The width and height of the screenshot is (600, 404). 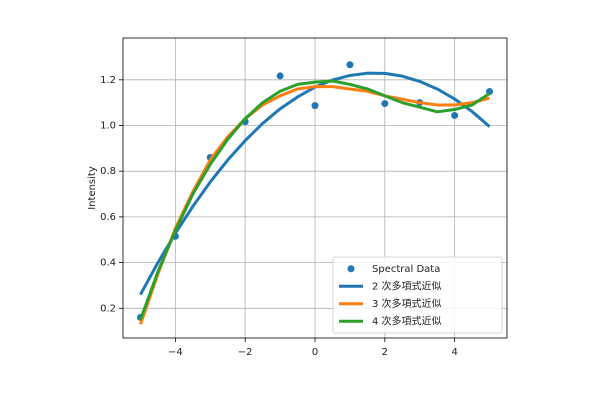 I want to click on x-tick-label: 0, so click(x=315, y=352).